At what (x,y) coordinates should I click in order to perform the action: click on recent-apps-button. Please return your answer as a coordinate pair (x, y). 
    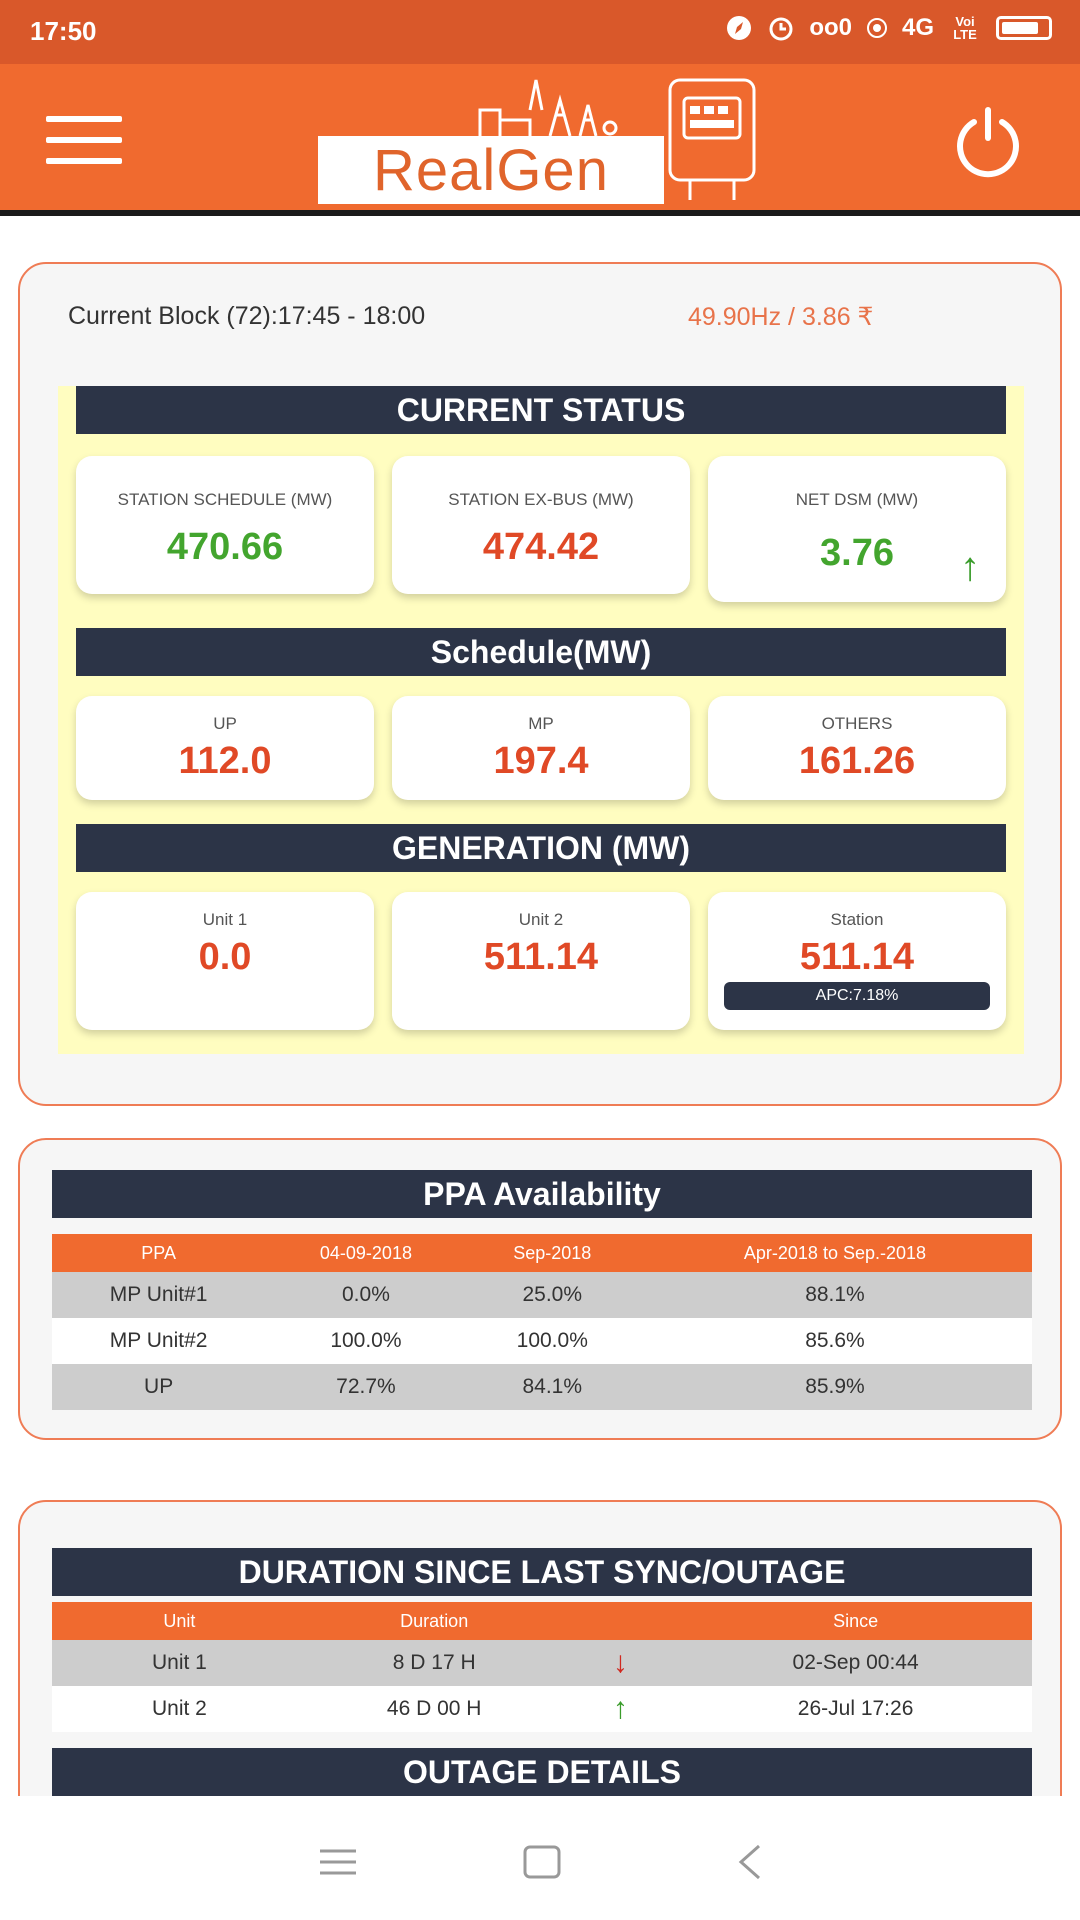
    Looking at the image, I should click on (338, 1862).